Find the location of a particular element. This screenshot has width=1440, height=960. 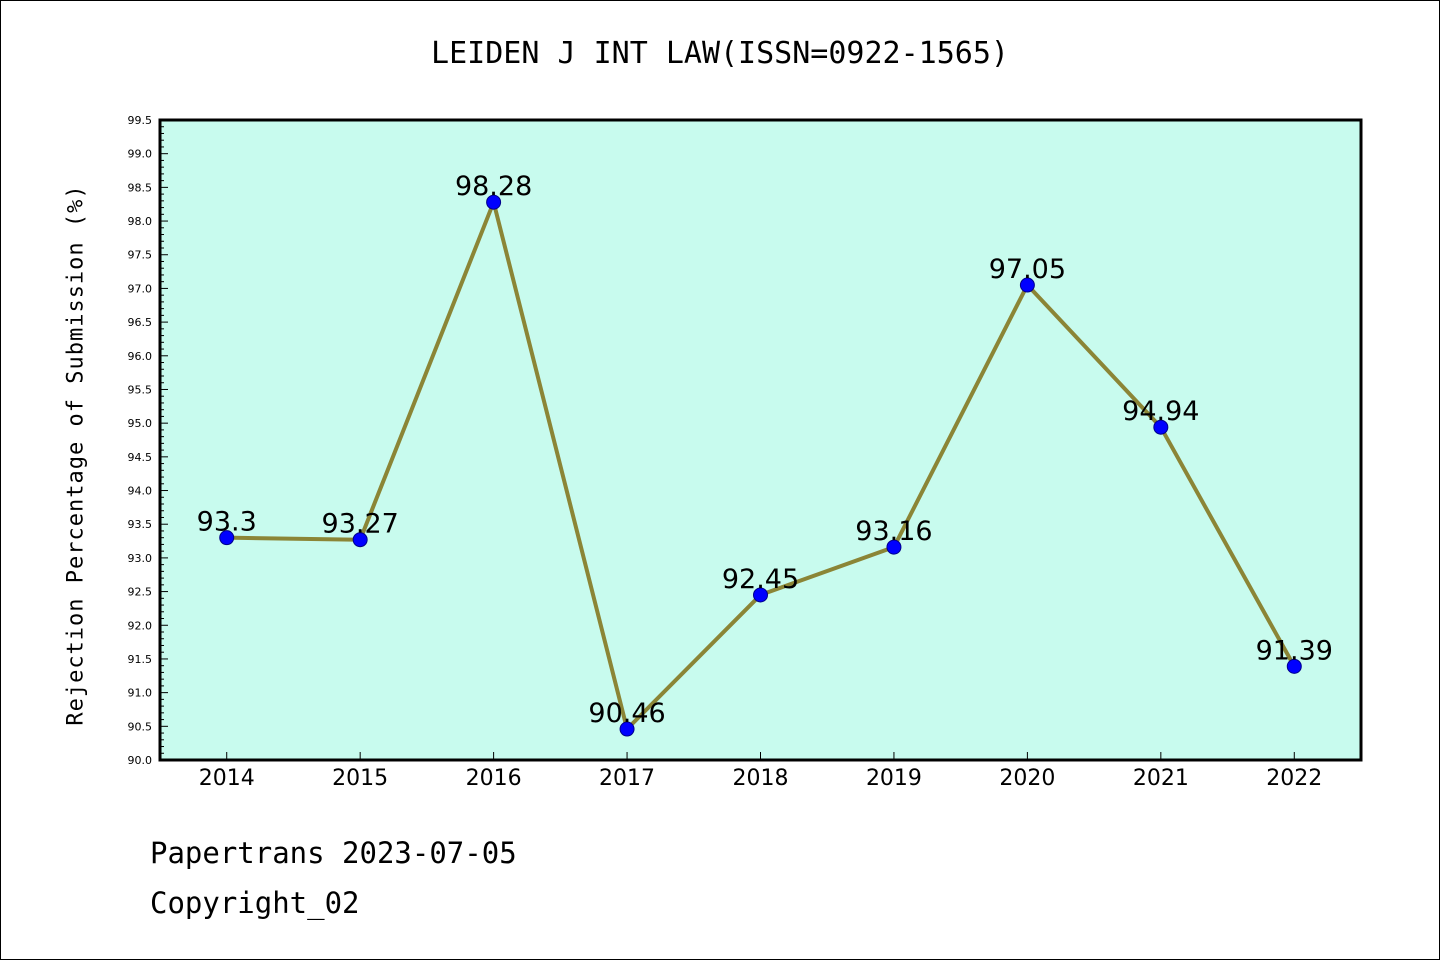

data-label: 91.39 is located at coordinates (1294, 650).